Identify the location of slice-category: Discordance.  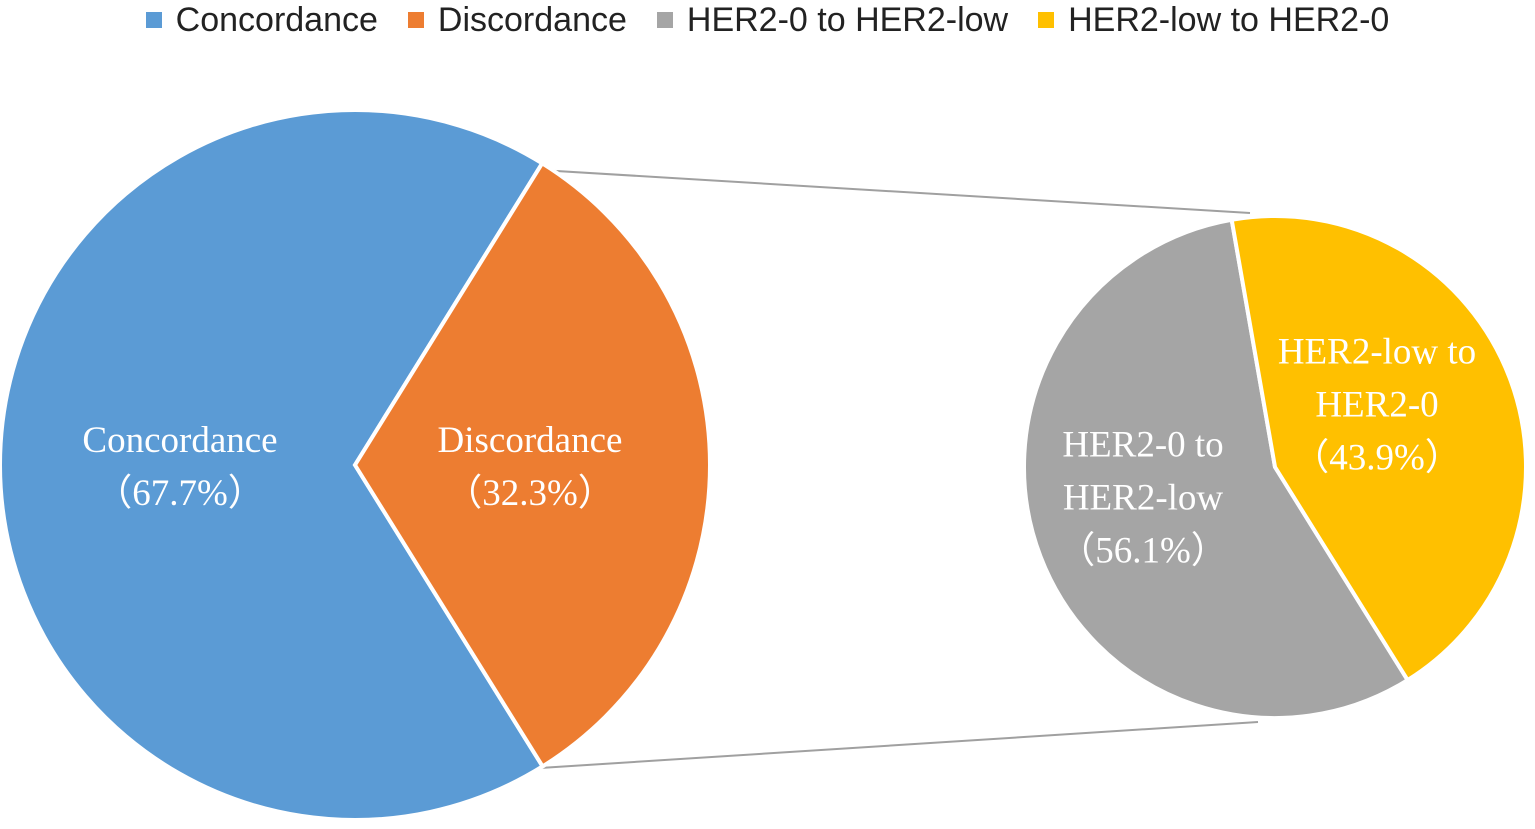
(530, 440).